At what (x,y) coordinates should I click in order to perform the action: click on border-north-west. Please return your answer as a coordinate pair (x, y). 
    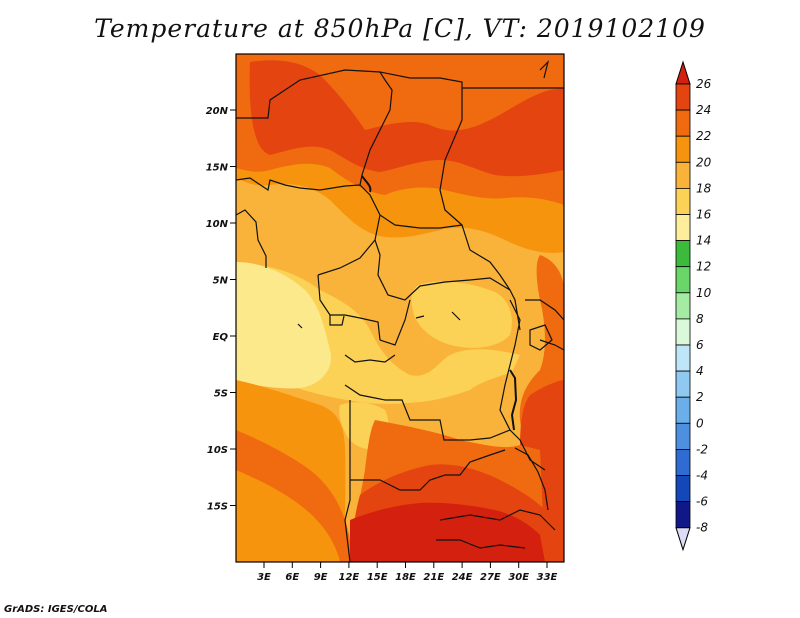
    Looking at the image, I should click on (314, 127).